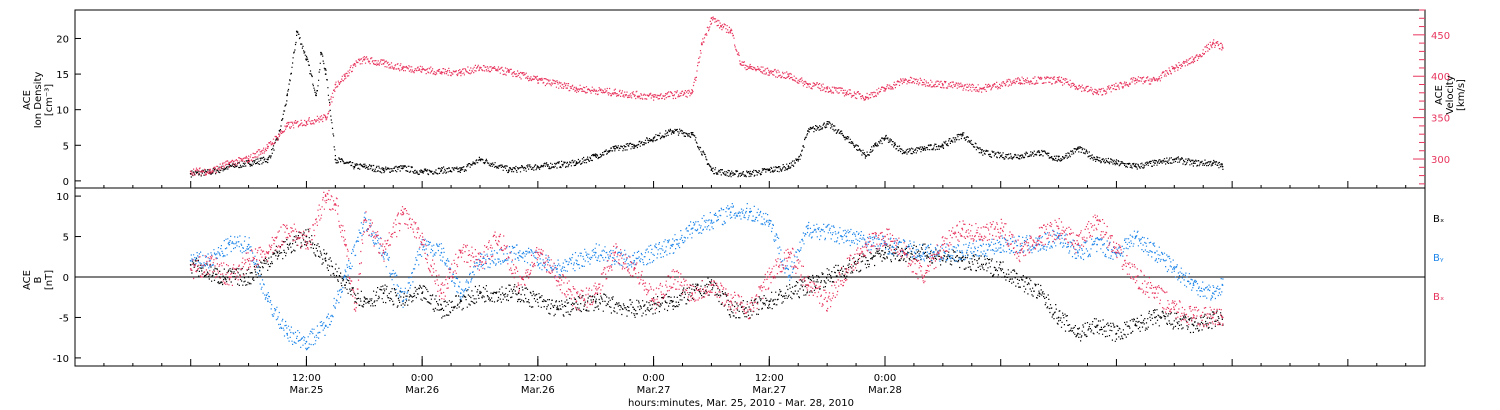 Image resolution: width=1500 pixels, height=410 pixels. Describe the element at coordinates (537, 378) in the screenshot. I see `x-tick-time: 12:00` at that location.